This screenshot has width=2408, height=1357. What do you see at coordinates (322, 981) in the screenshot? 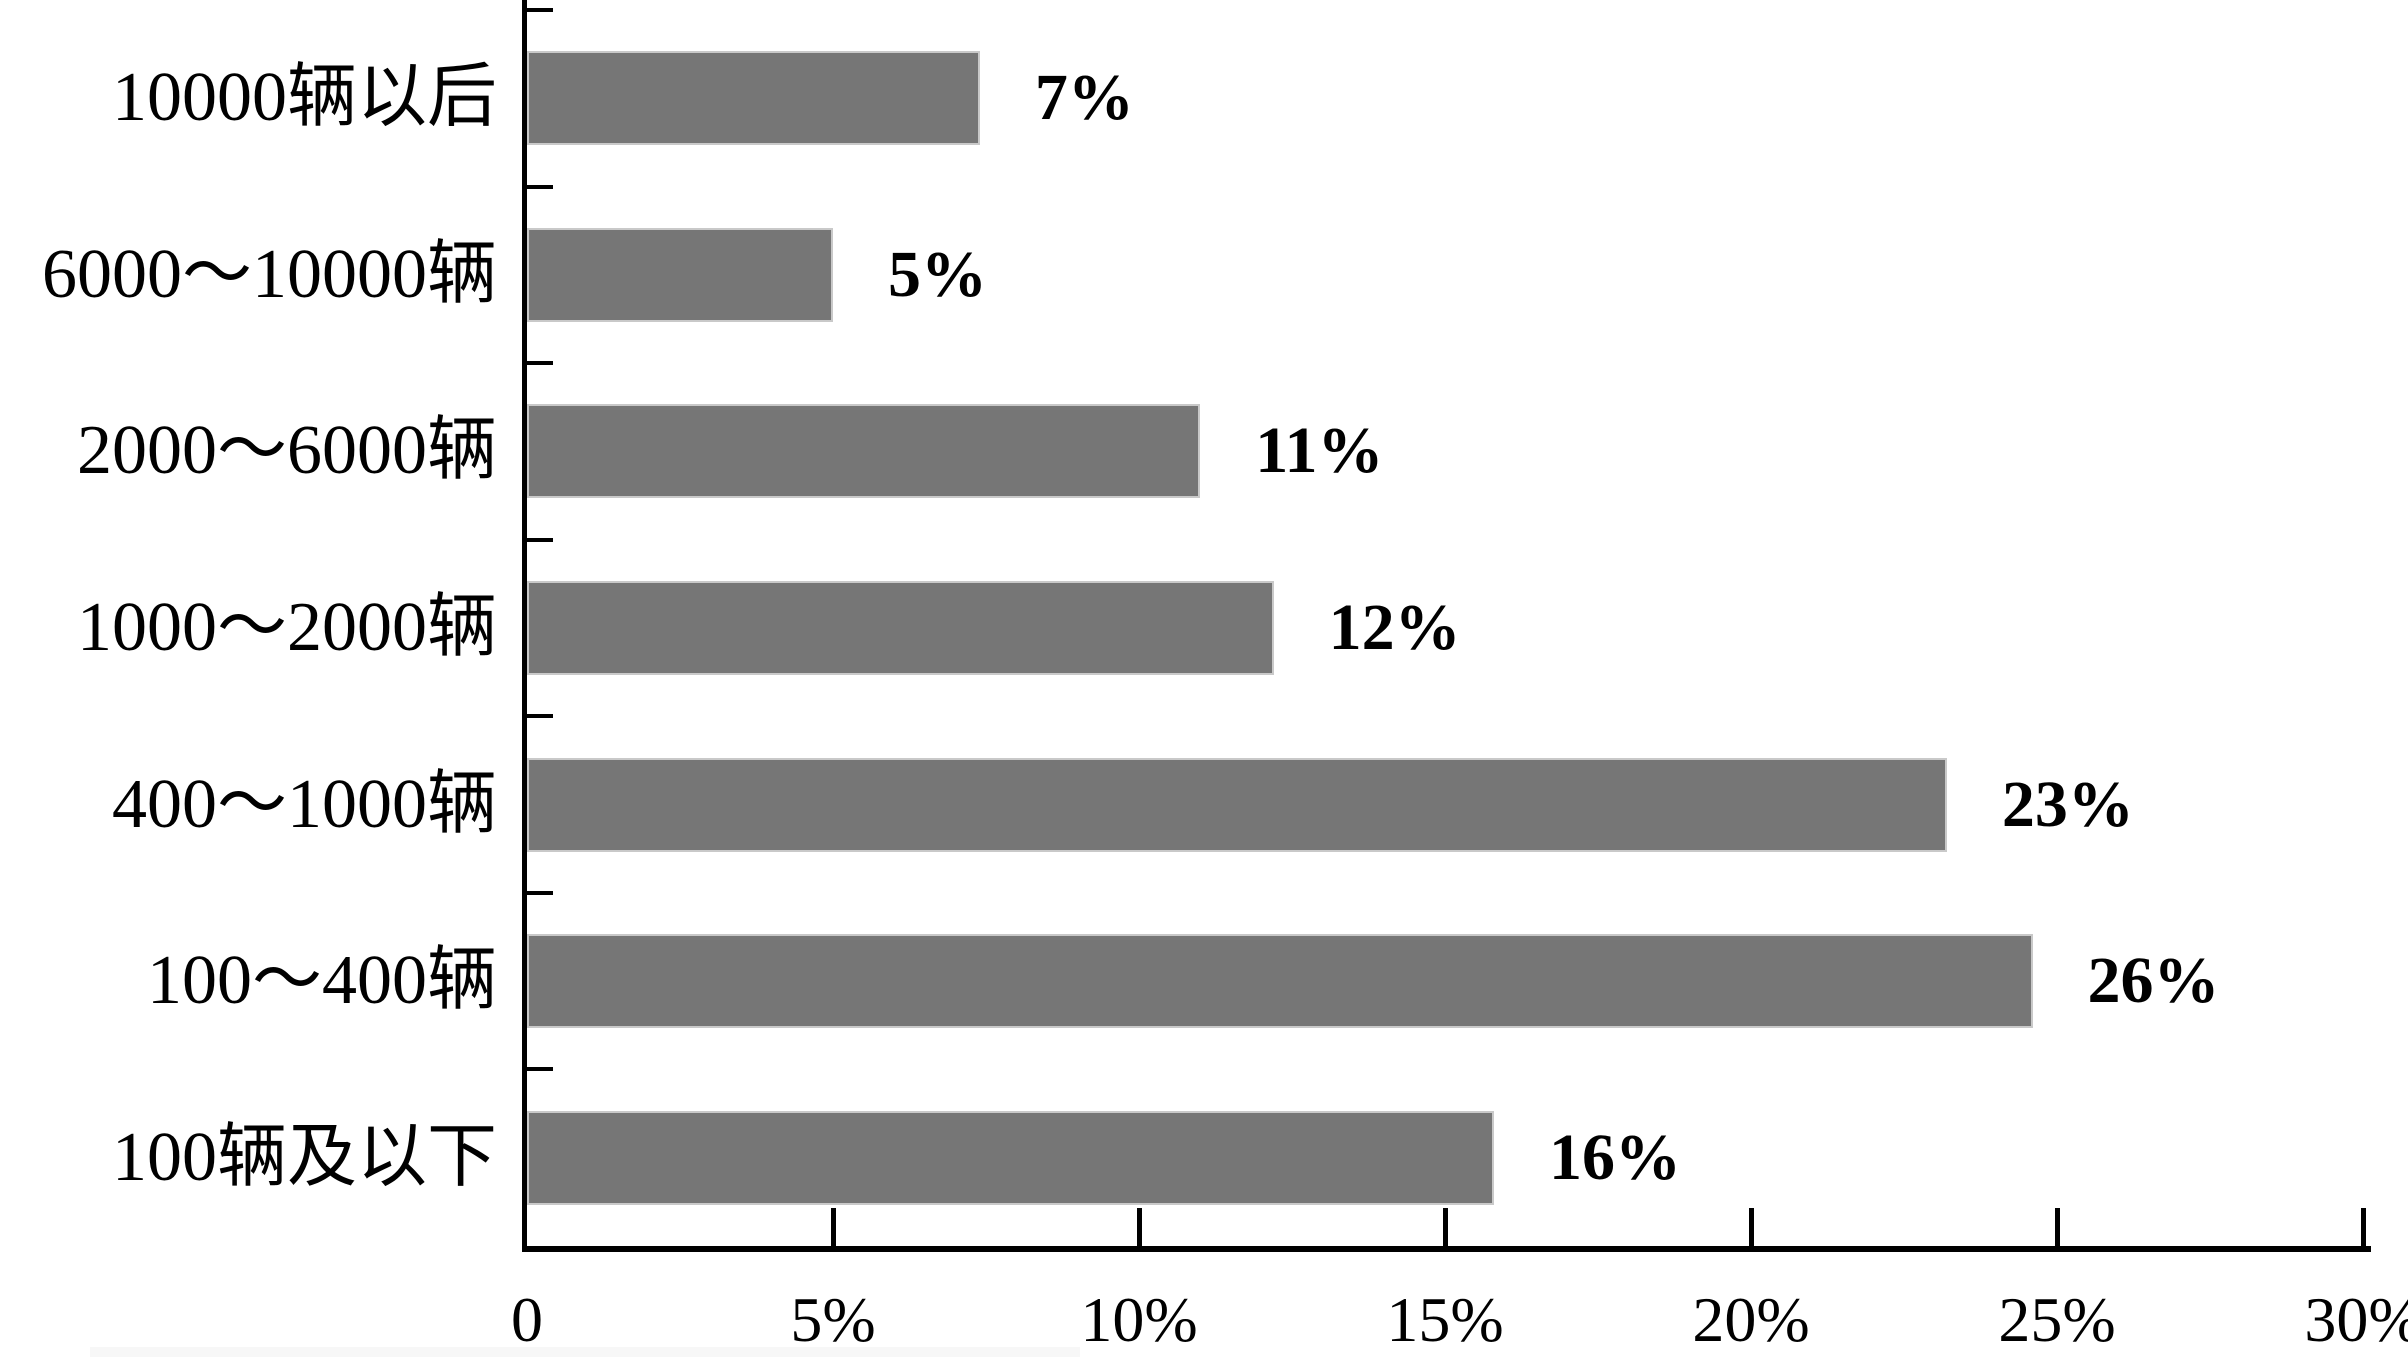
I see `category-label: 100～400辆` at bounding box center [322, 981].